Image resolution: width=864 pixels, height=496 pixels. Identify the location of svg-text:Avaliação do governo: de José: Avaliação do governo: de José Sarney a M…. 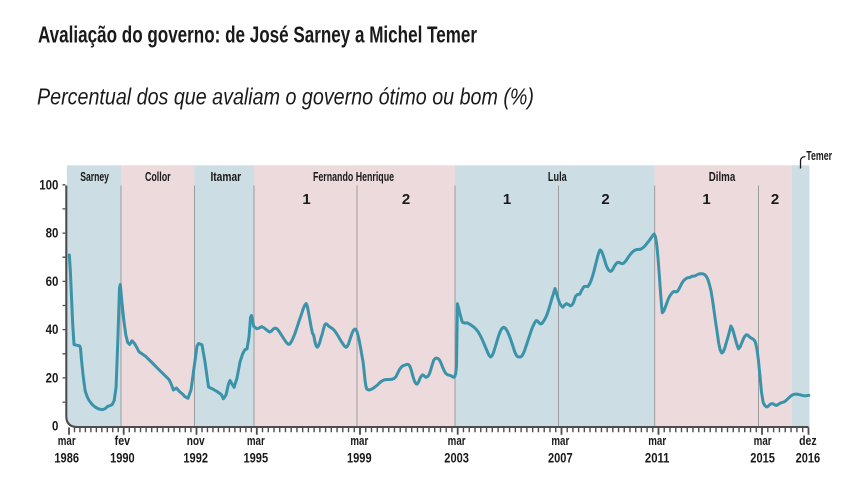
(257, 35).